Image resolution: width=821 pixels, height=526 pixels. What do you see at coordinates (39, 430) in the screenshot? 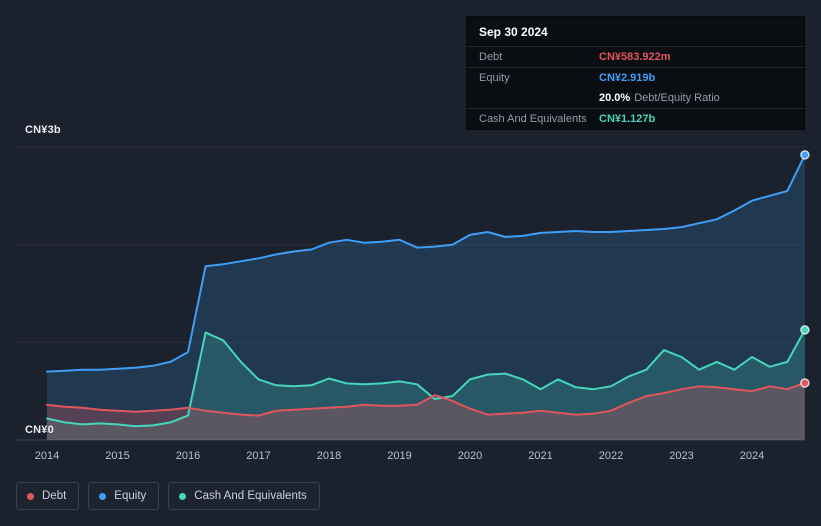
I see `y-axis-label-min: CN¥0` at bounding box center [39, 430].